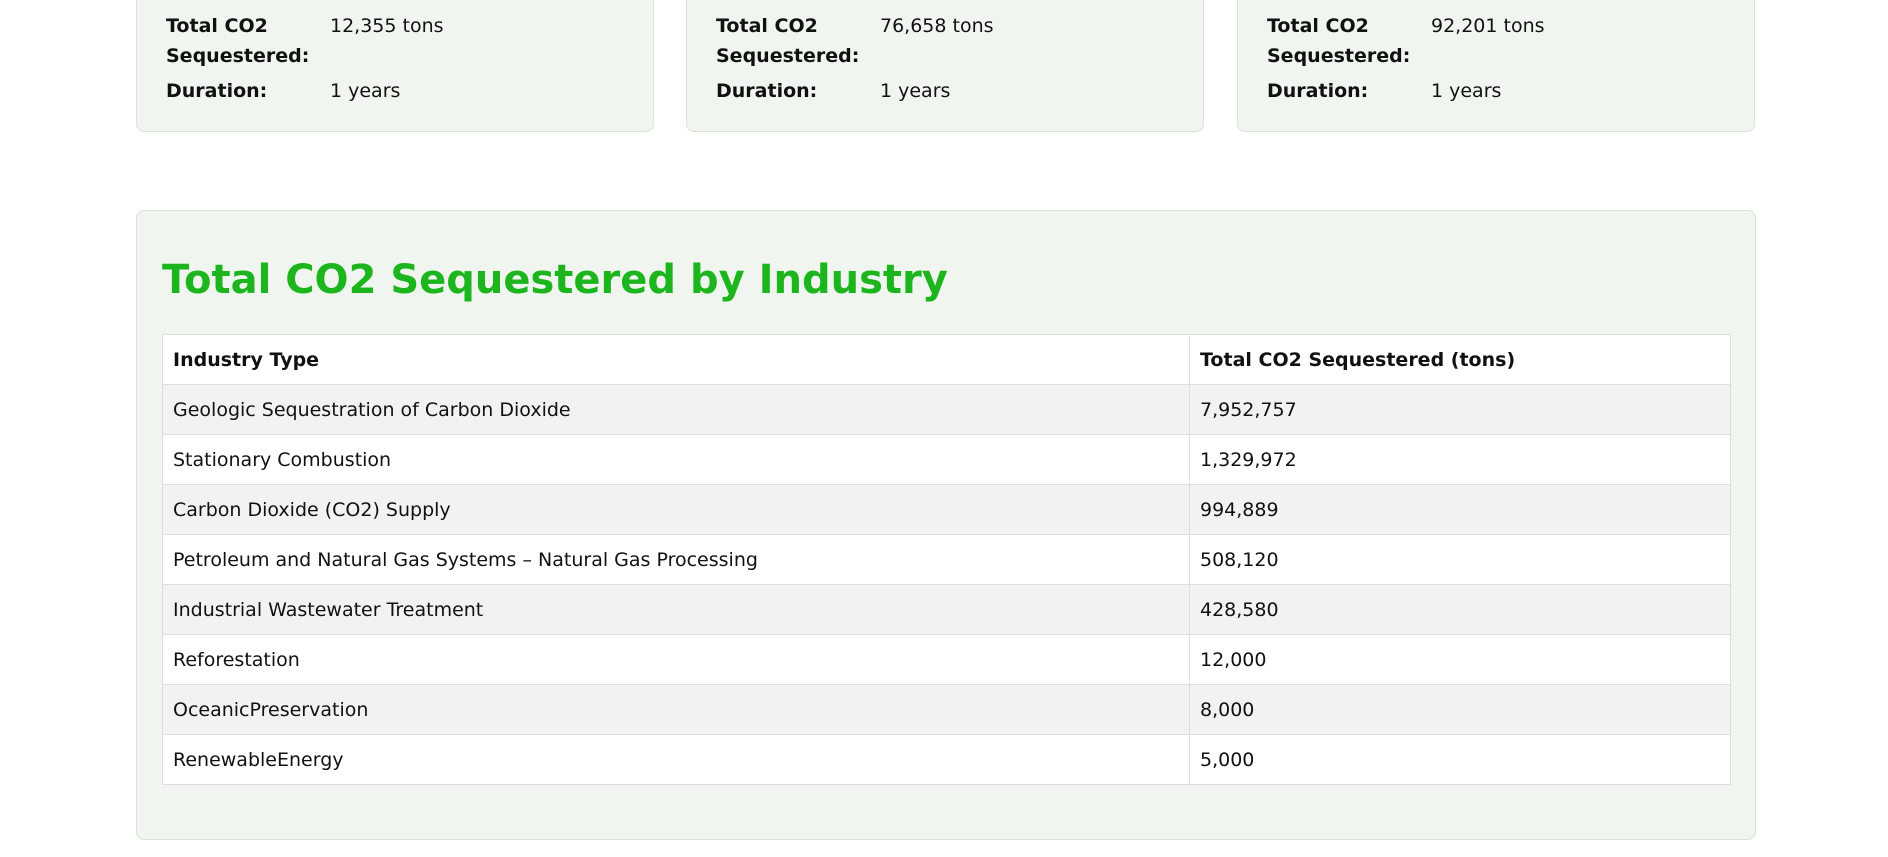 This screenshot has width=1888, height=857. I want to click on total-cell: 8,000, so click(1460, 709).